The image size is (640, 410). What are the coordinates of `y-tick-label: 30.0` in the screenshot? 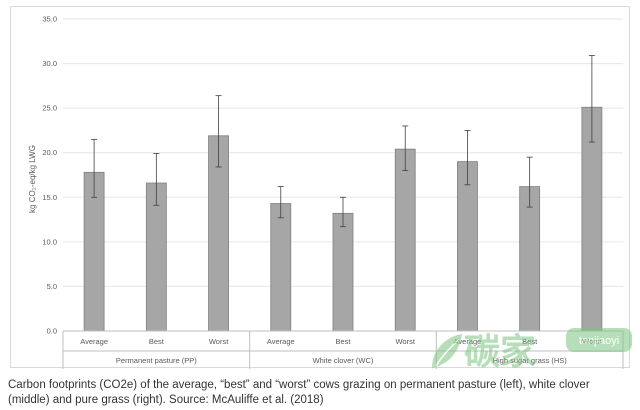 It's located at (49, 63).